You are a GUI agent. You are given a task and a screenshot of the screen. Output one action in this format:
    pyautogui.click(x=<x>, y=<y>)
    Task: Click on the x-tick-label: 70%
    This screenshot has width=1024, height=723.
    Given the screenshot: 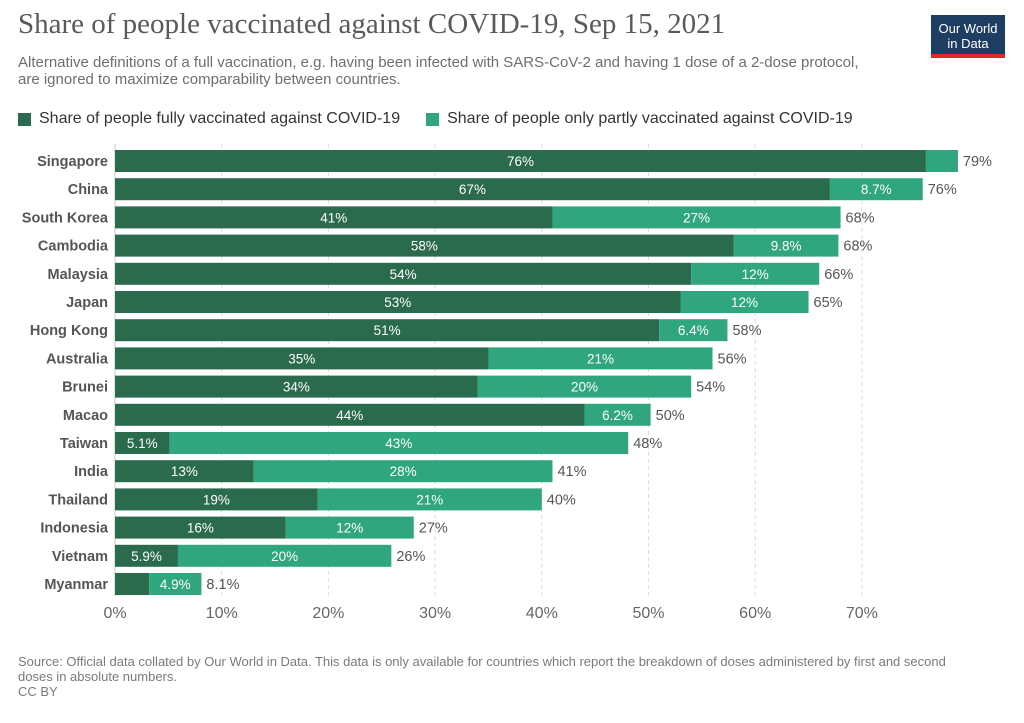 What is the action you would take?
    pyautogui.click(x=862, y=613)
    